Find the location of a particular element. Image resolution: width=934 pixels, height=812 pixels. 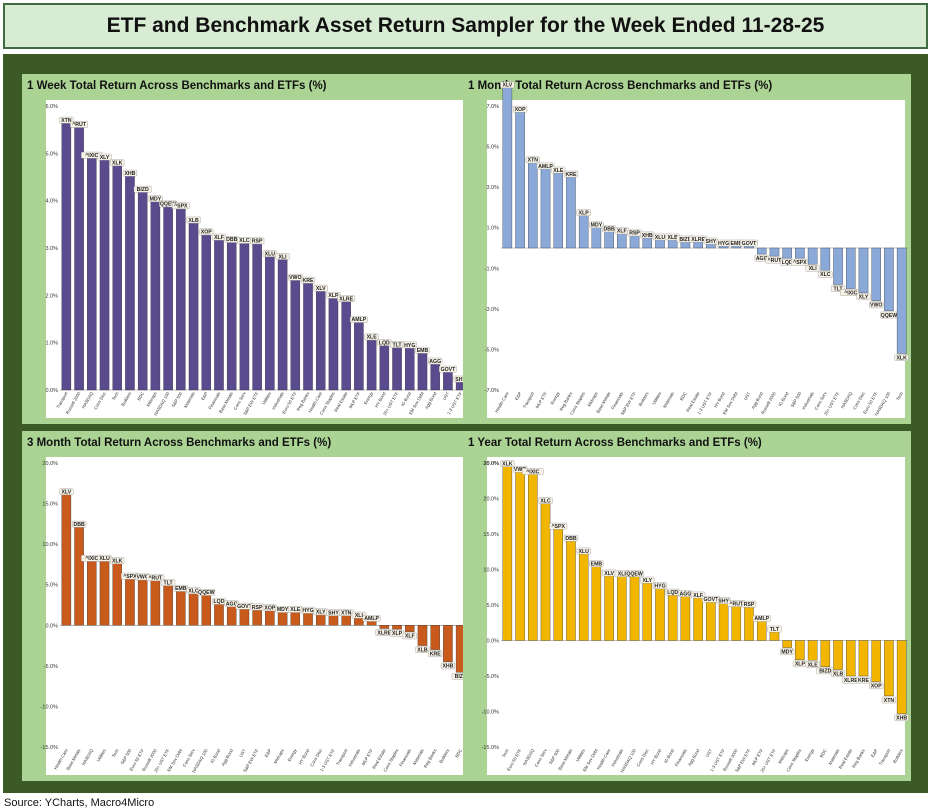

data-label: QQEW is located at coordinates (889, 316).